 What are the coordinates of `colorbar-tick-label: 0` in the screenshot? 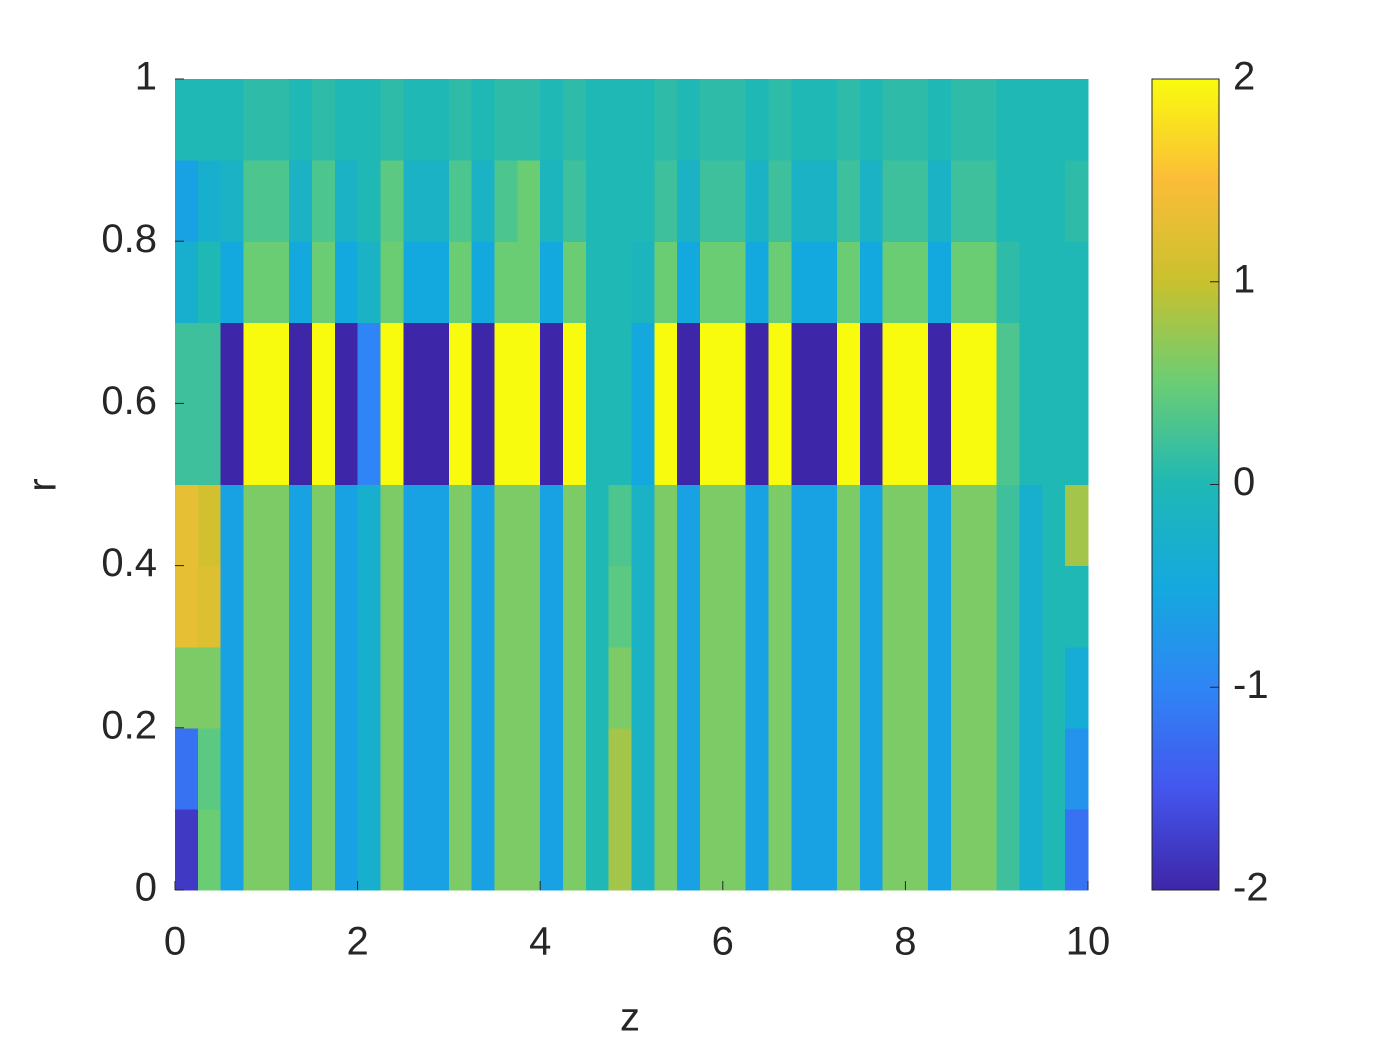 It's located at (1244, 482).